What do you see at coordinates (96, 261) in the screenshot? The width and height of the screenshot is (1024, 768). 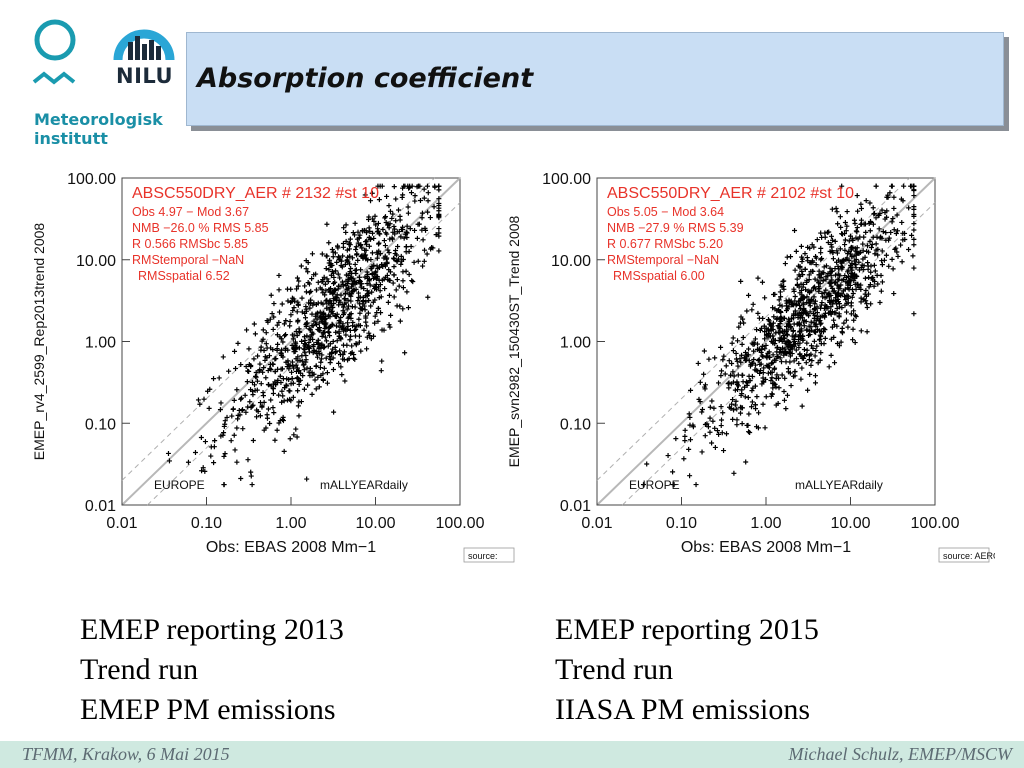 I see `y-tick-label: 10.00` at bounding box center [96, 261].